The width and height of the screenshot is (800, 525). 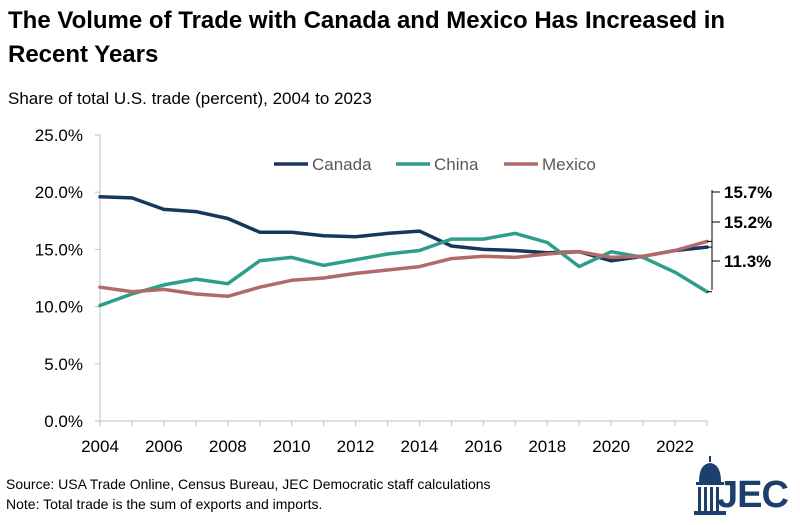 I want to click on series-line-canada, so click(x=403, y=229).